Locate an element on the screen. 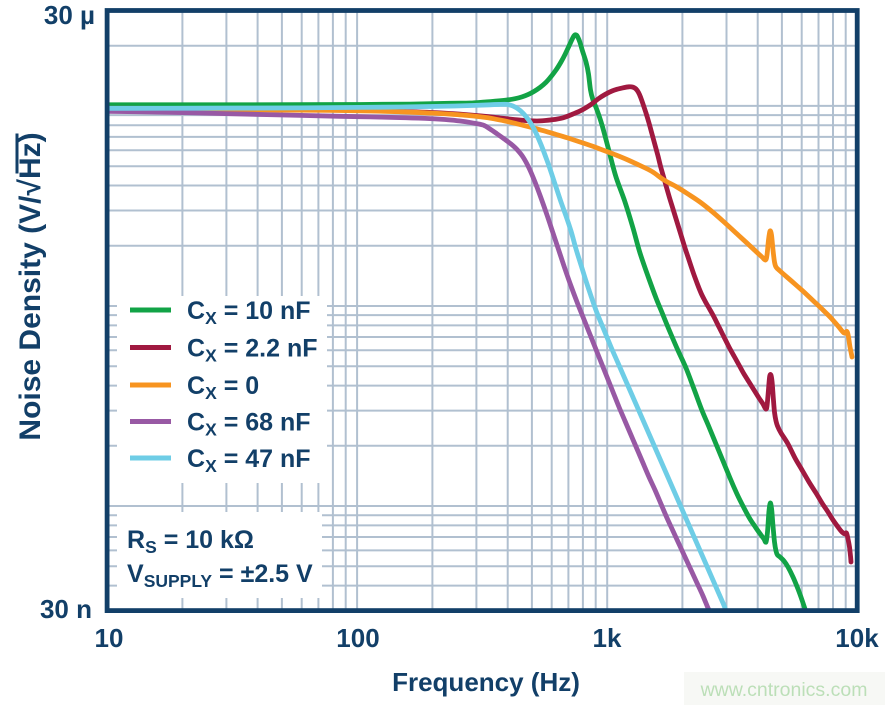  svg-text: CX = 0 is located at coordinates (223, 387).